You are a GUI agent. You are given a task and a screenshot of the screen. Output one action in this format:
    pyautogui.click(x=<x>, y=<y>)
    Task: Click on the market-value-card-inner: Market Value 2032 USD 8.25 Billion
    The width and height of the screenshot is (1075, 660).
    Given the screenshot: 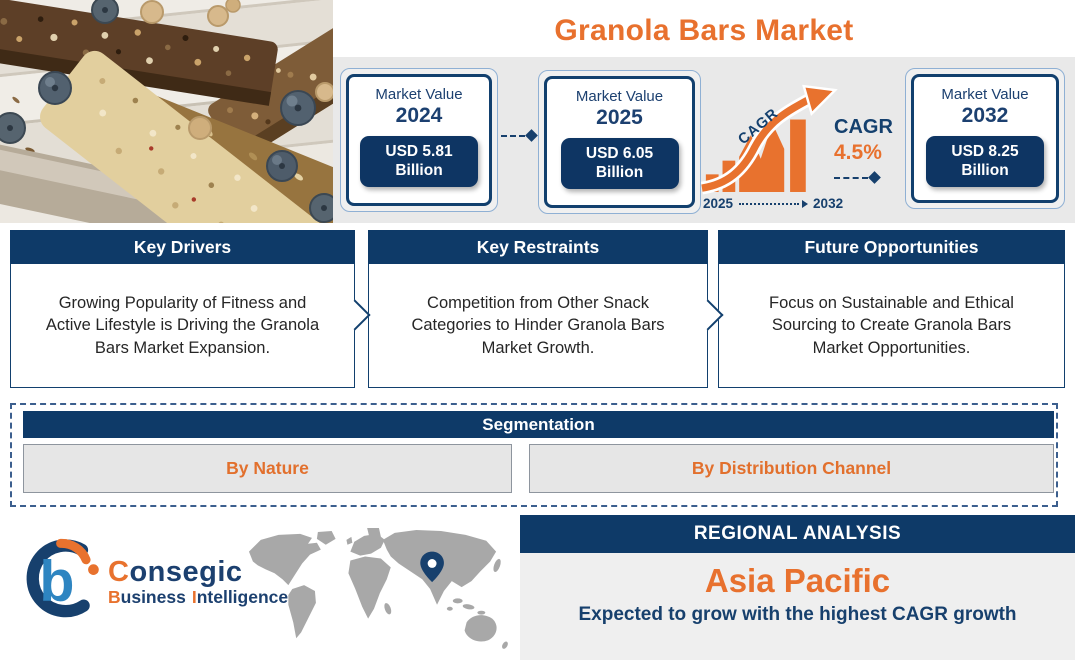 What is the action you would take?
    pyautogui.click(x=985, y=138)
    